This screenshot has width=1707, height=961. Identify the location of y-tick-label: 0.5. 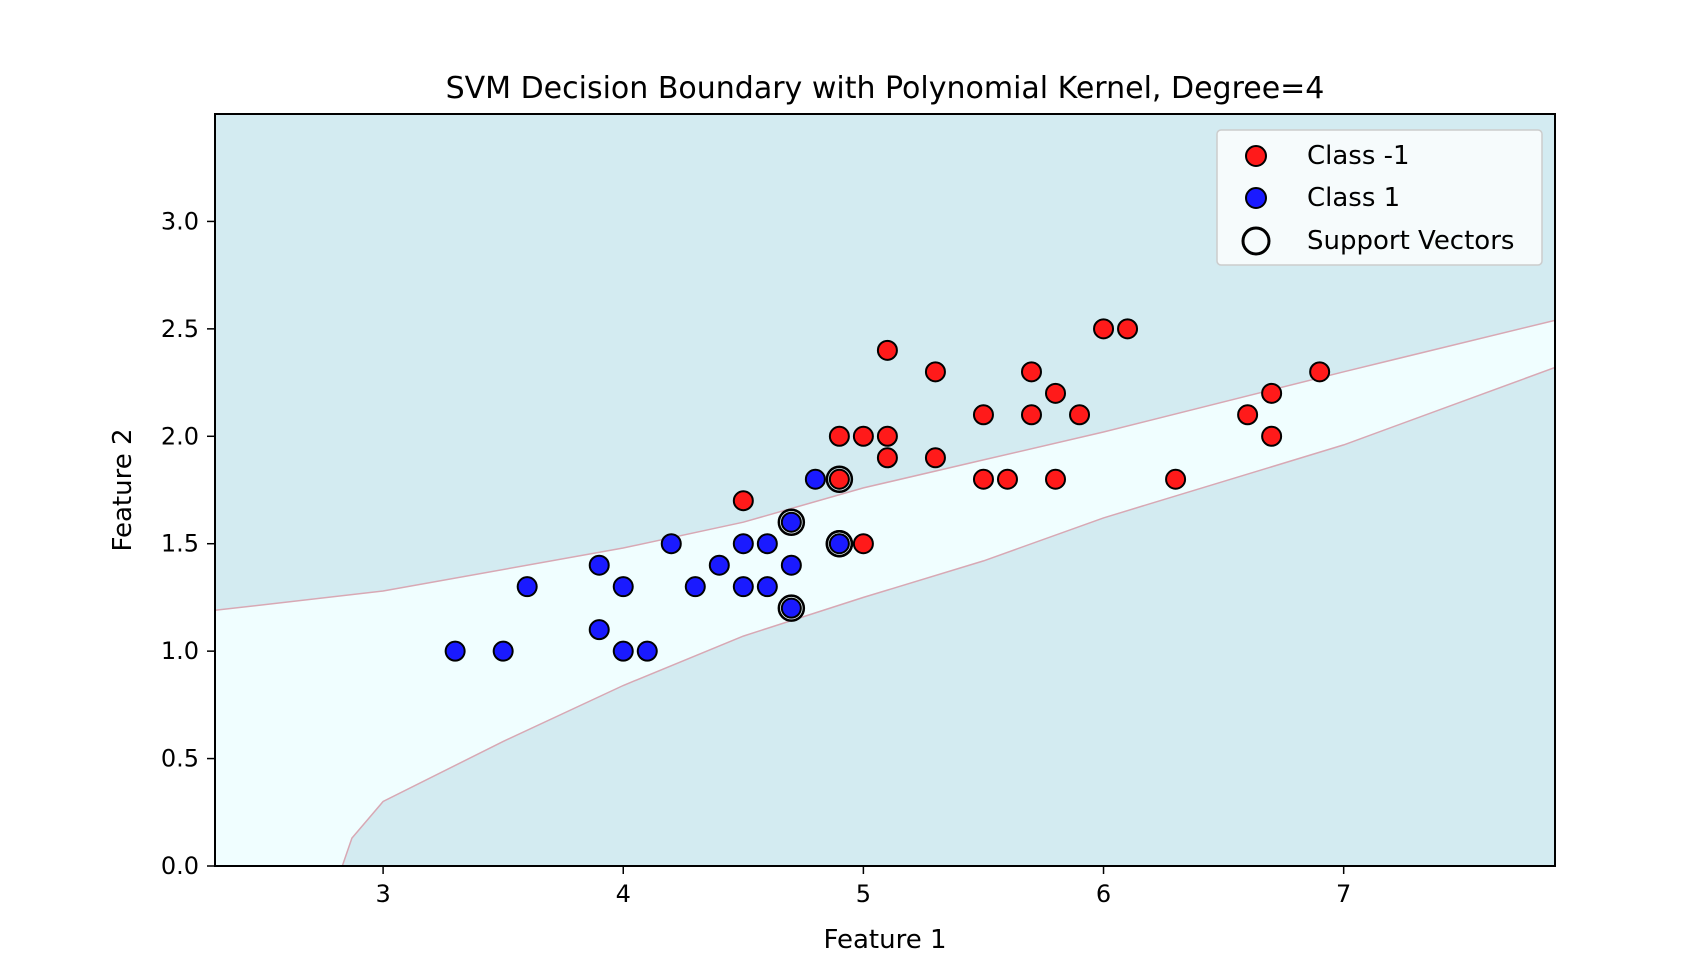
(180, 759).